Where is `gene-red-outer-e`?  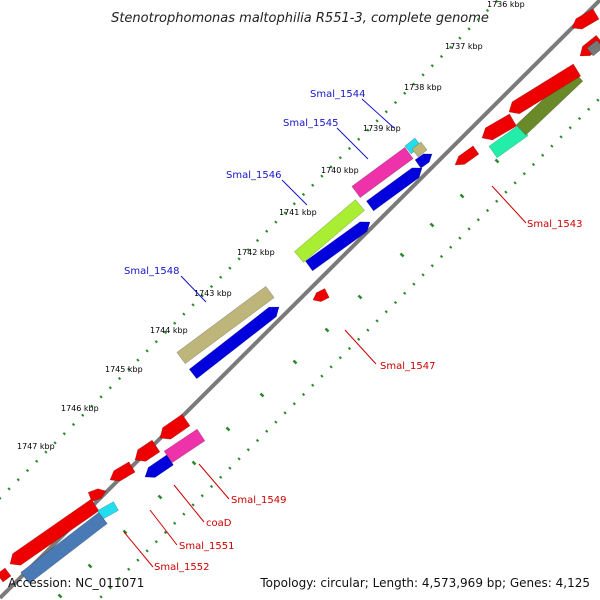
gene-red-outer-e is located at coordinates (54, 532).